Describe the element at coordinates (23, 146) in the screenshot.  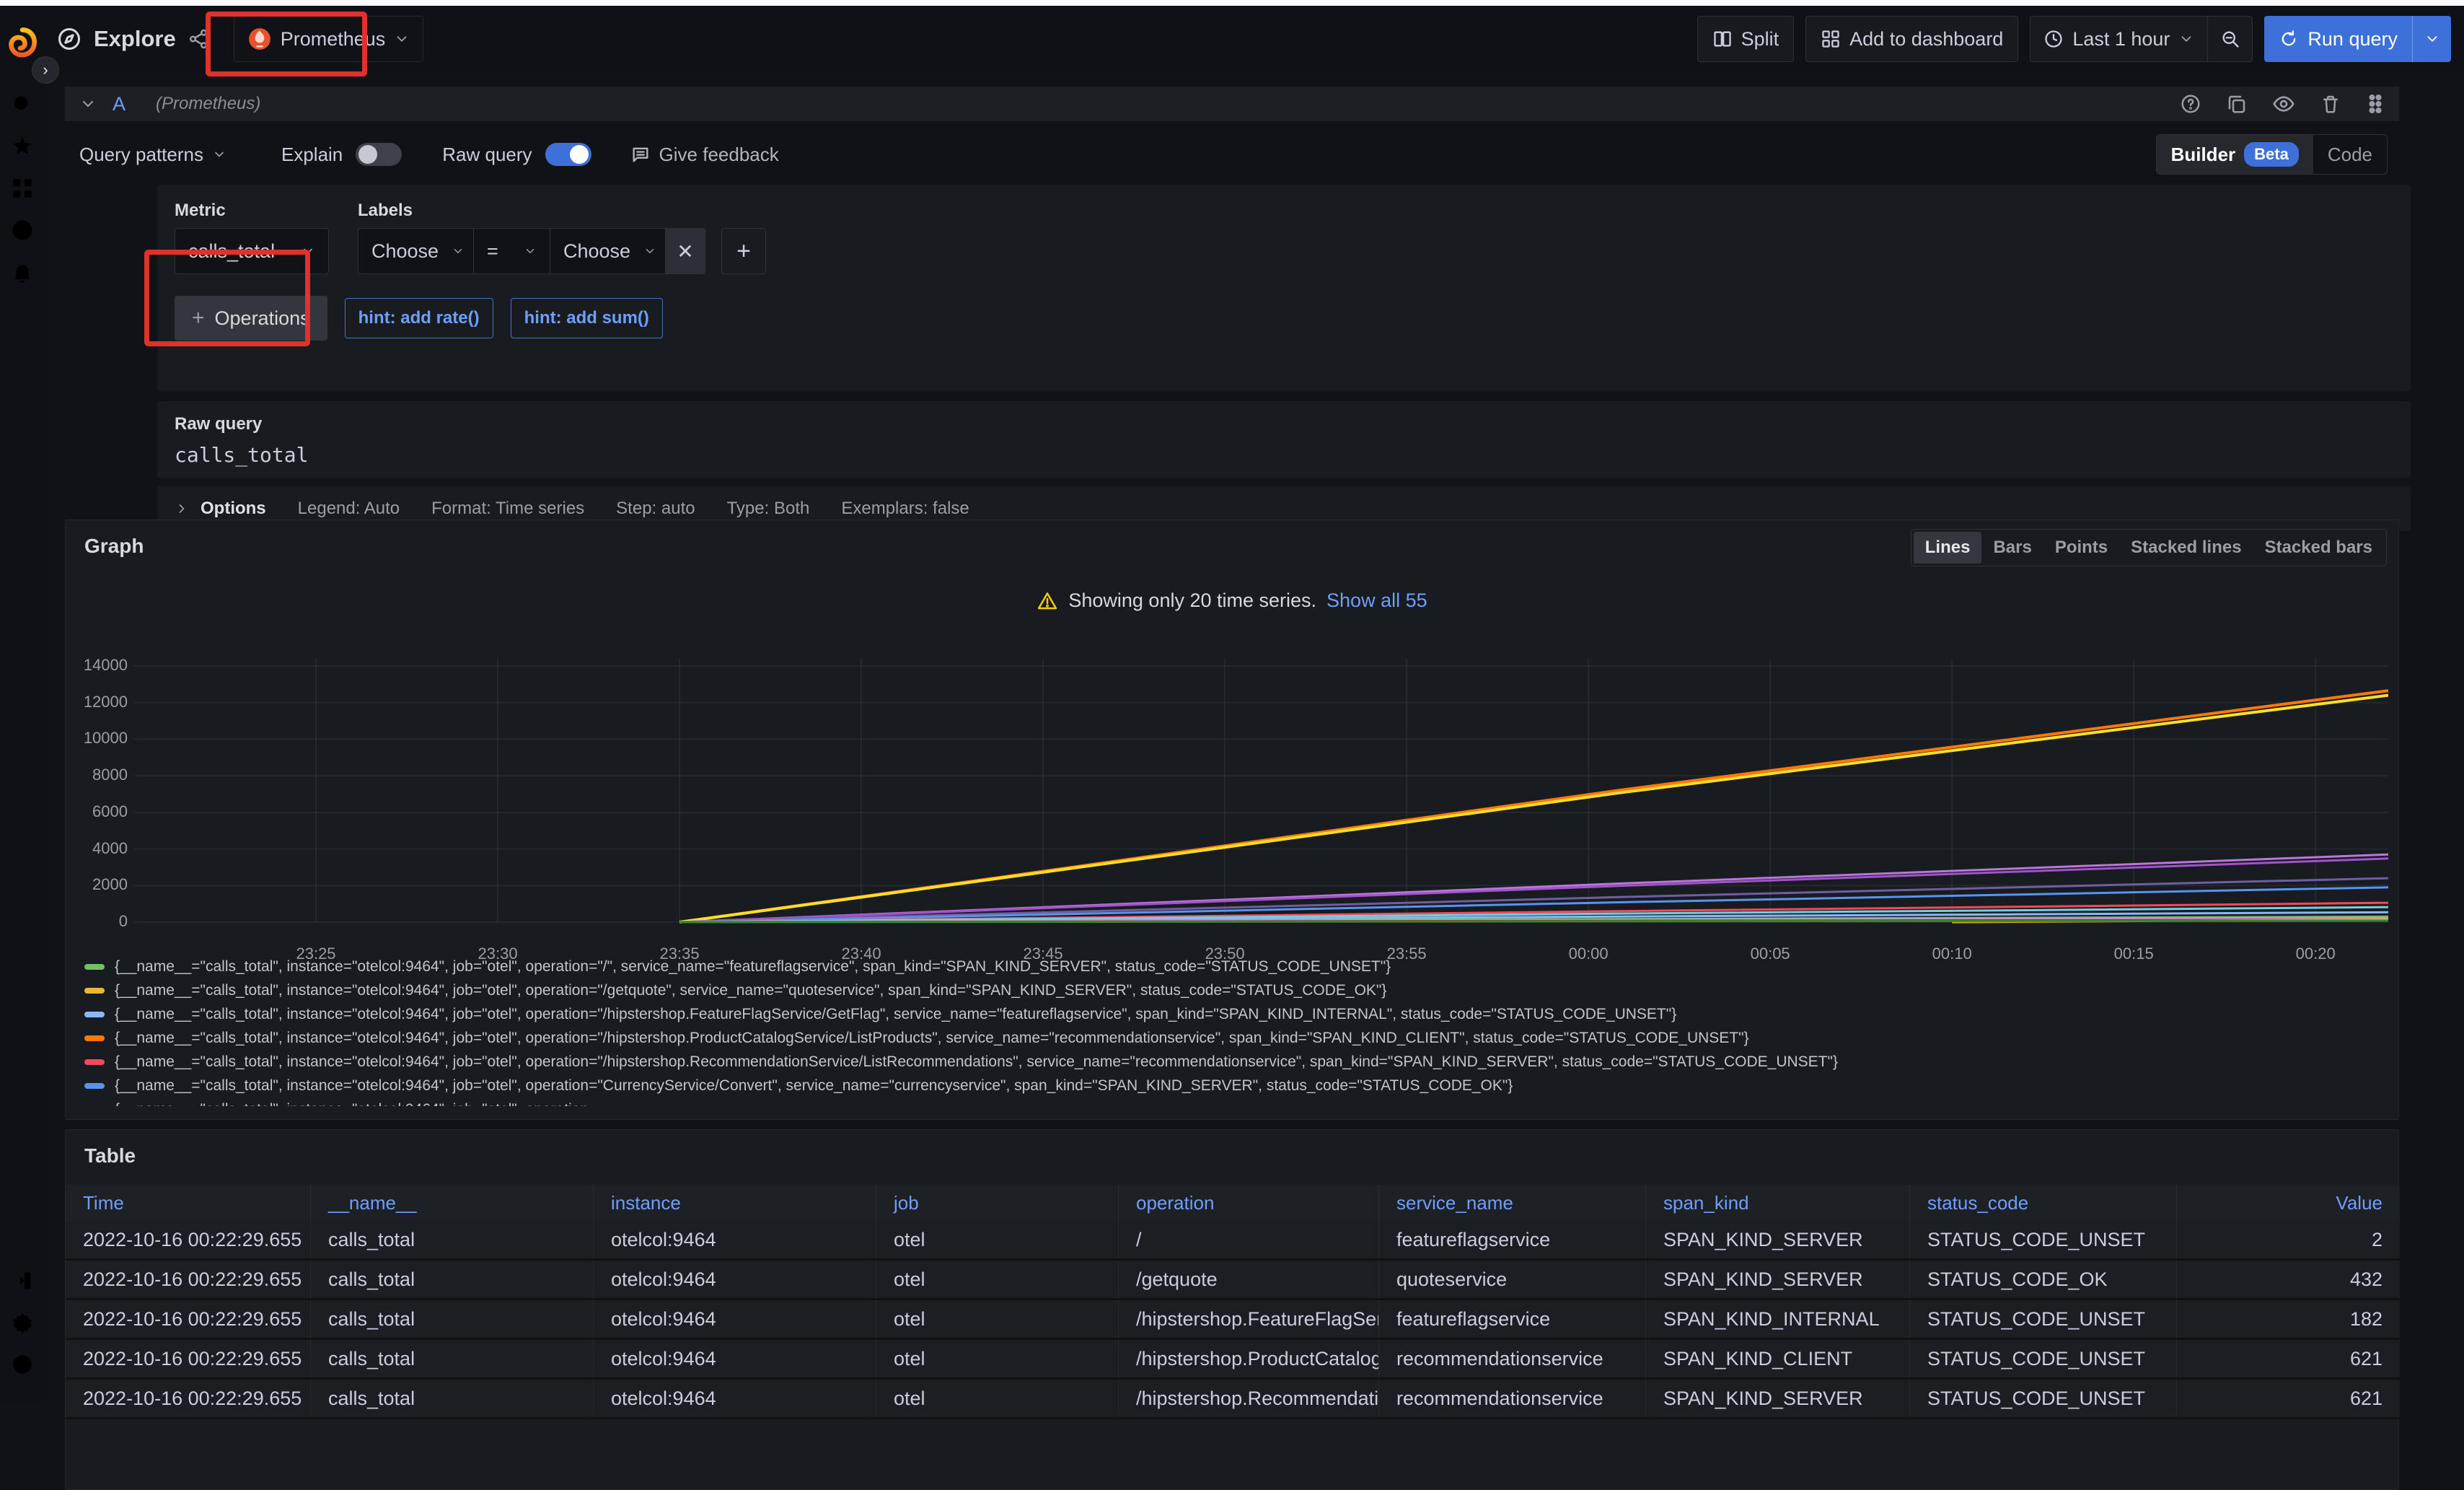
I see `starred-icon` at that location.